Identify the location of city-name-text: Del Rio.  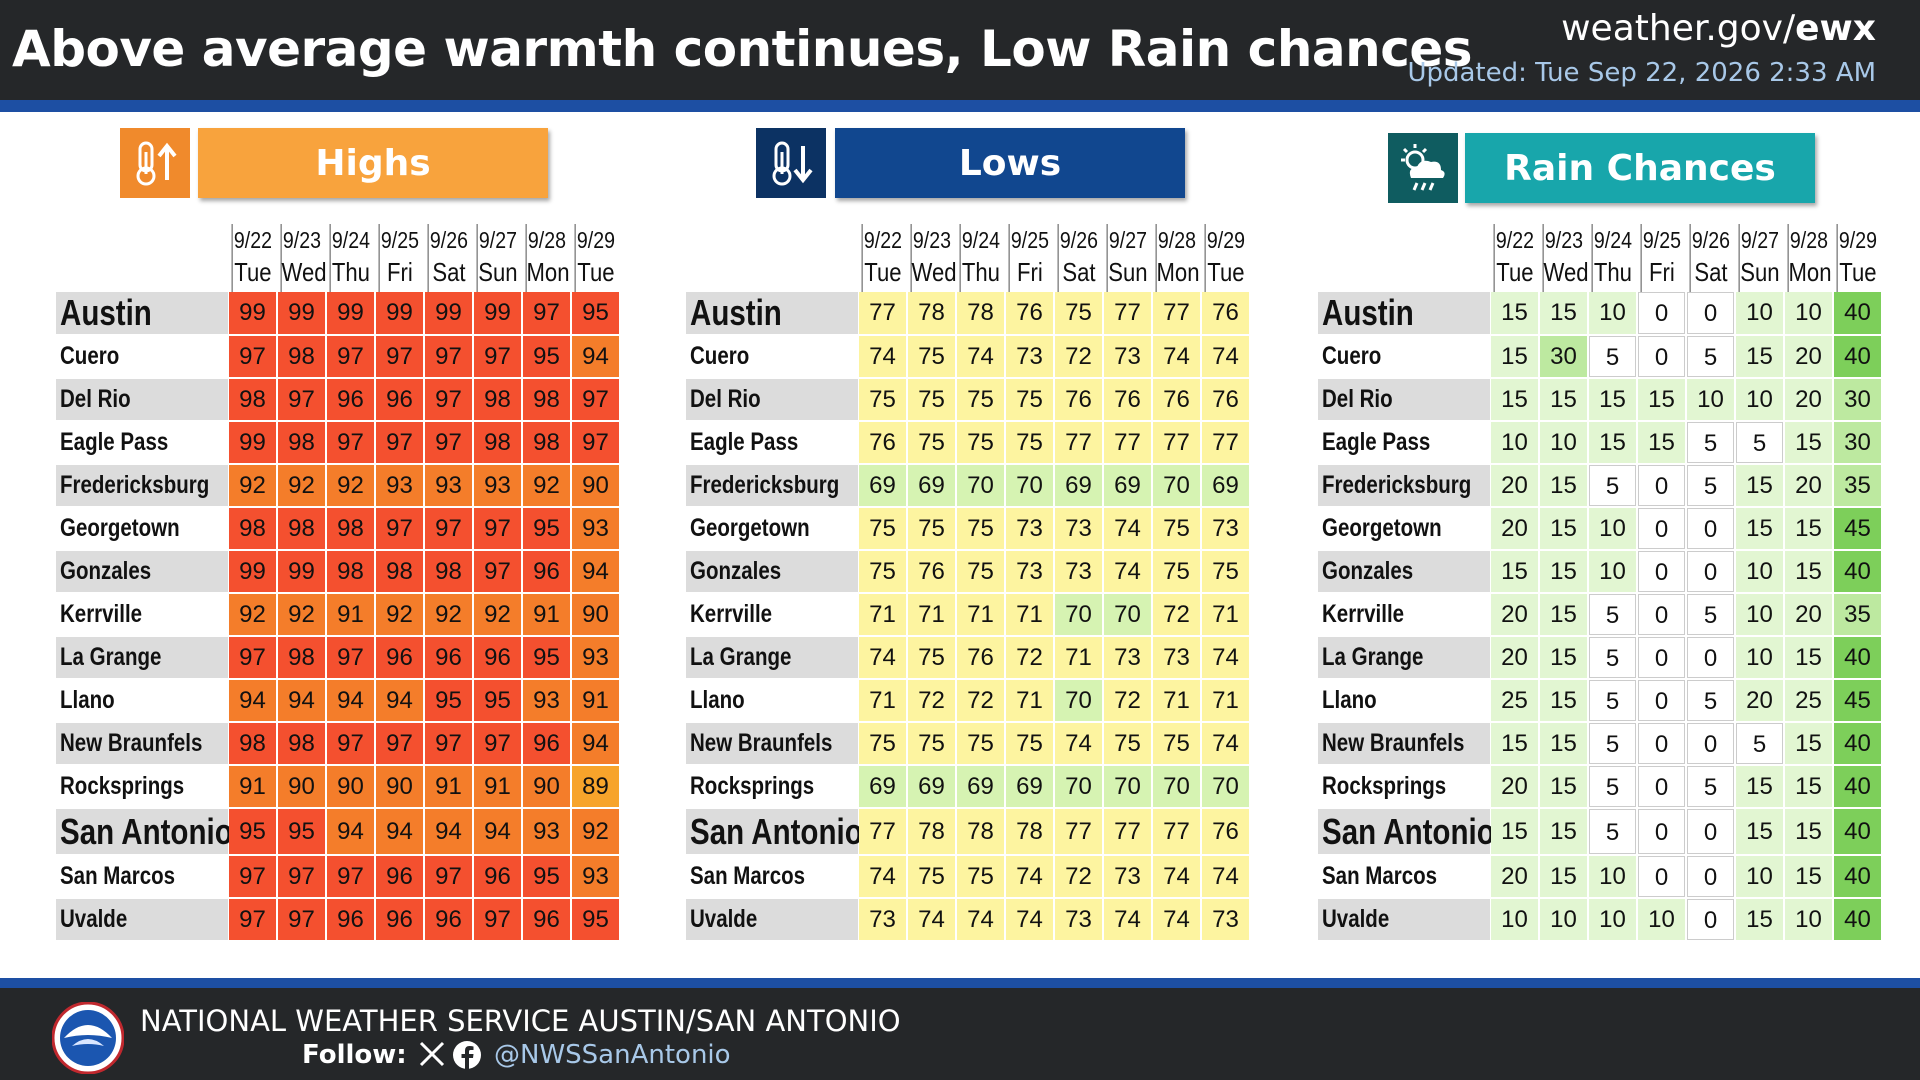
(95, 399).